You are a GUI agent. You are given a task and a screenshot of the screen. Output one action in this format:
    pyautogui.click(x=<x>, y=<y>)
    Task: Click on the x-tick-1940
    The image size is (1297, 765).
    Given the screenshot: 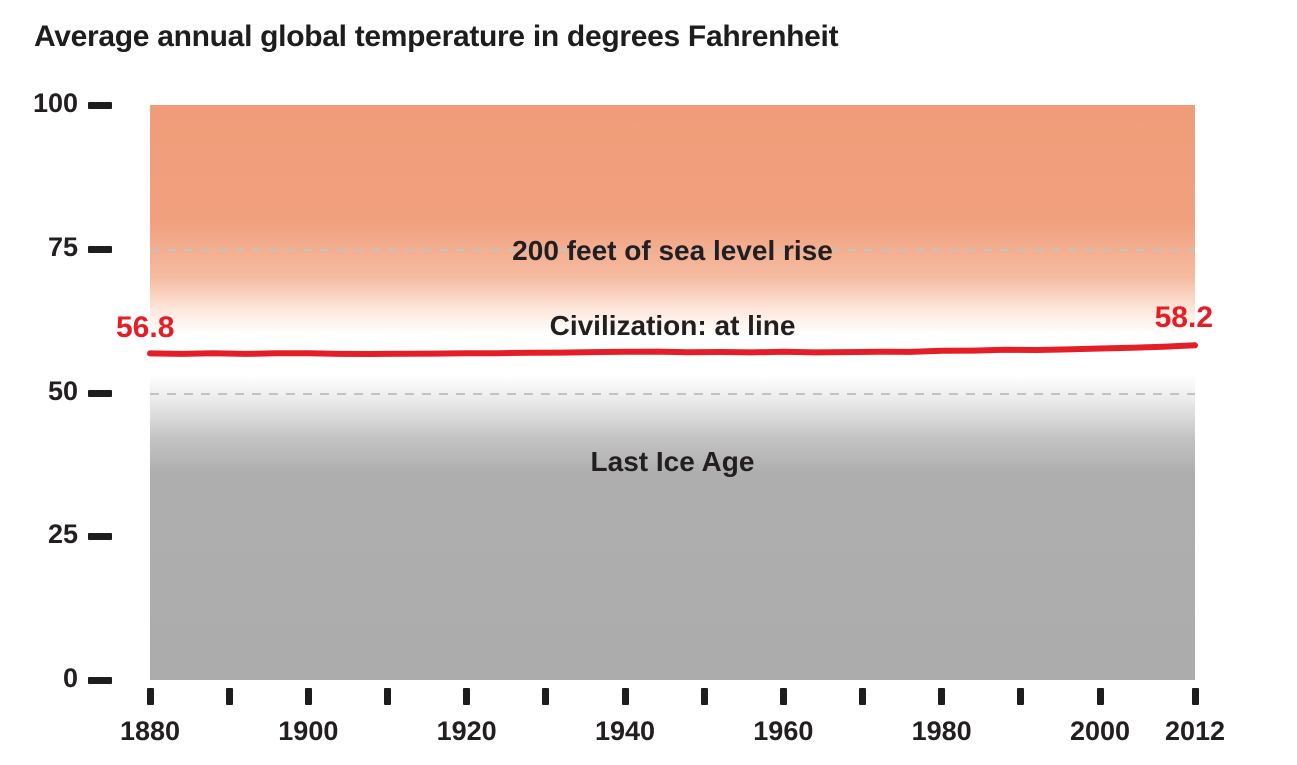 What is the action you would take?
    pyautogui.click(x=625, y=696)
    